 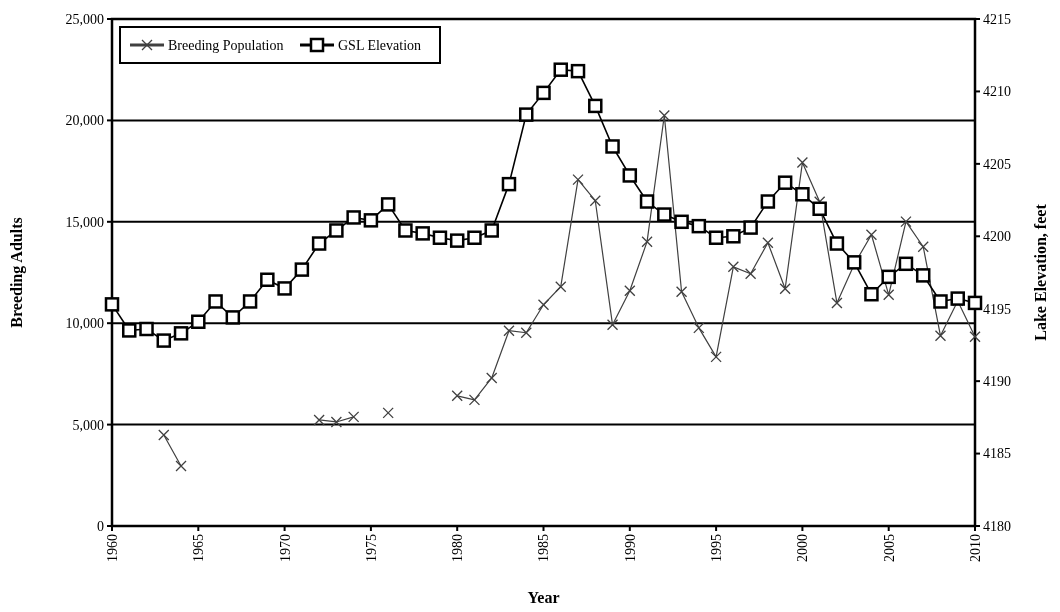 What do you see at coordinates (88, 425) in the screenshot?
I see `y-tick-label: 5,000` at bounding box center [88, 425].